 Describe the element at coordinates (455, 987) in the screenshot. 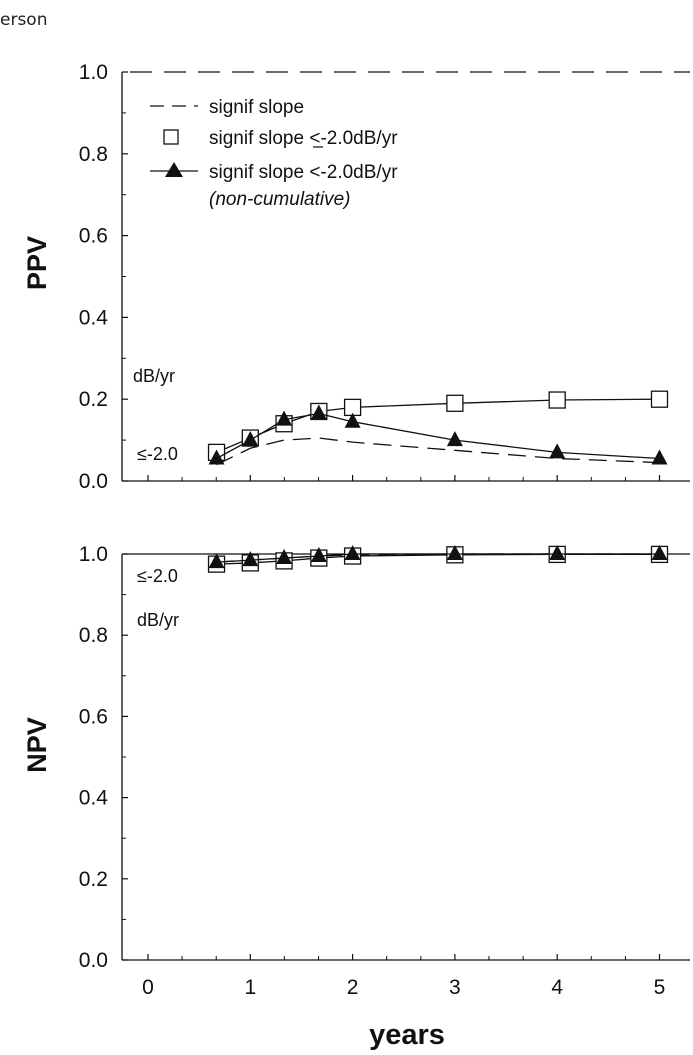

I see `npv-x-tick-label: 3` at that location.